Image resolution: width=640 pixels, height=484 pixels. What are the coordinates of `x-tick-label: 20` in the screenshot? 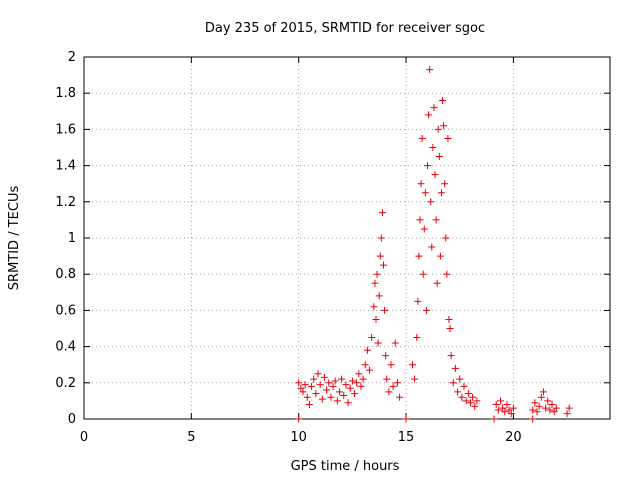 It's located at (513, 437).